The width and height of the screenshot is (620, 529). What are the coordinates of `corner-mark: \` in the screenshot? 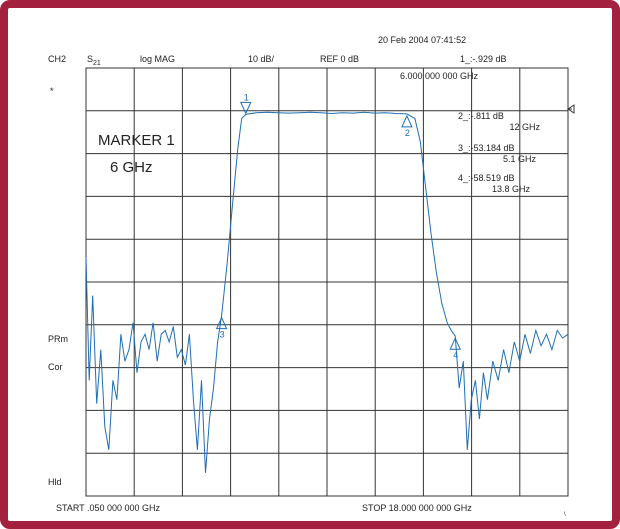 It's located at (565, 515).